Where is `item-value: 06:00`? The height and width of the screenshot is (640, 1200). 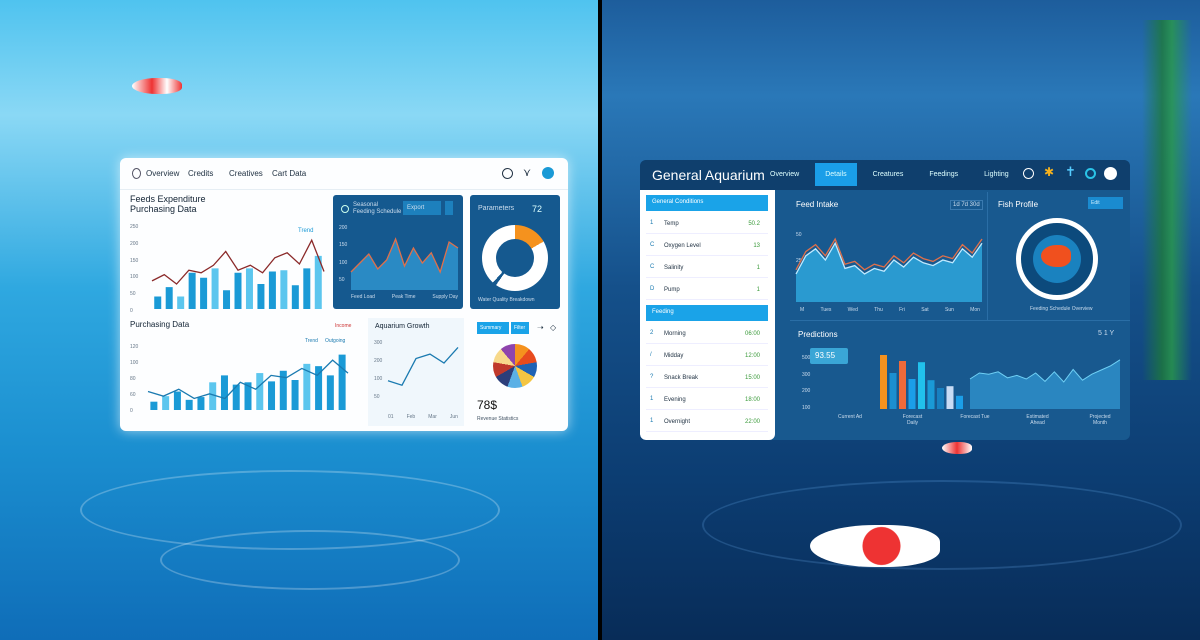 item-value: 06:00 is located at coordinates (752, 334).